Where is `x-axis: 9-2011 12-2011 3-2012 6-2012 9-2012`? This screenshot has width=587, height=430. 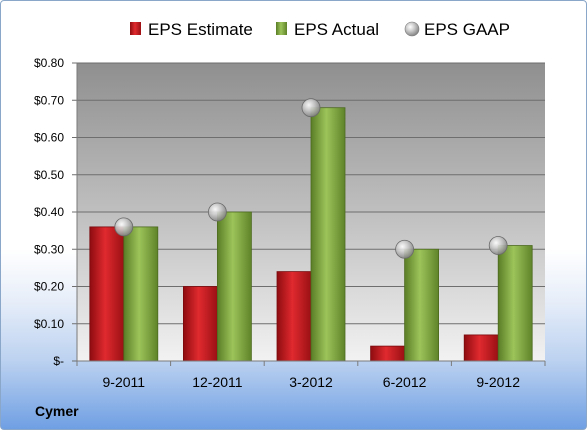
x-axis: 9-2011 12-2011 3-2012 6-2012 9-2012 is located at coordinates (311, 375).